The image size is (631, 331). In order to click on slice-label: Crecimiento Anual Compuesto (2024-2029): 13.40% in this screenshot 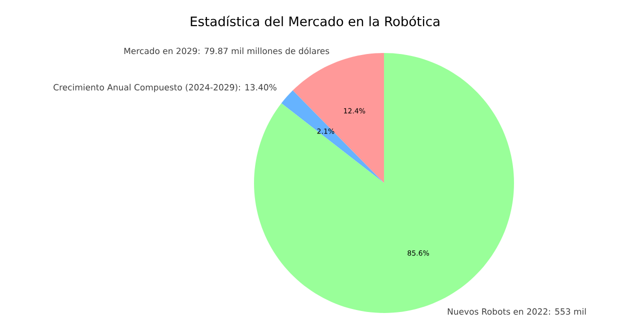, I will do `click(165, 88)`.